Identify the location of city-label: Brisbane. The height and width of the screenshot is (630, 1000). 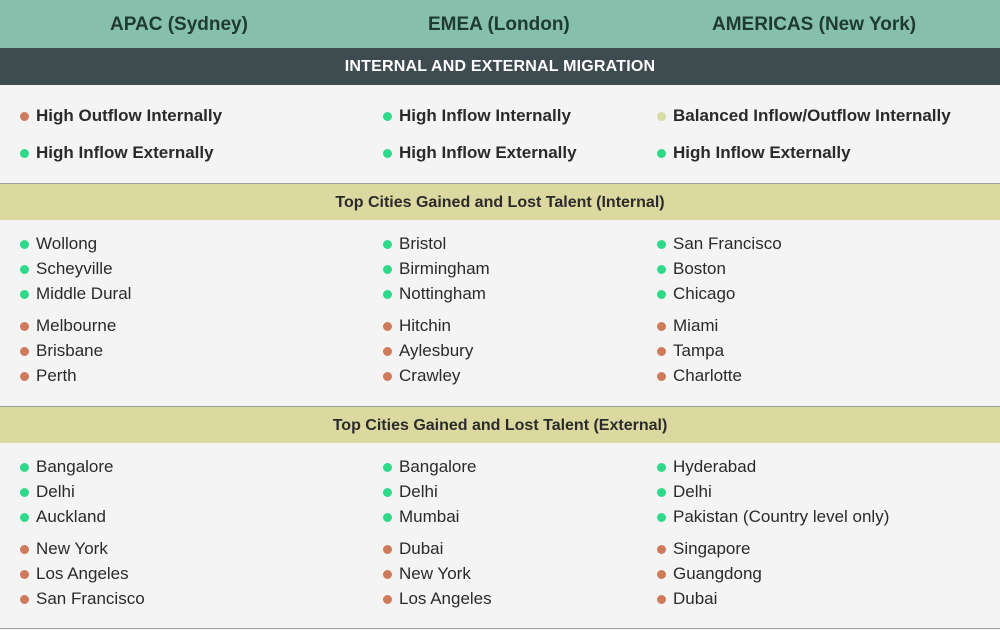
(70, 350).